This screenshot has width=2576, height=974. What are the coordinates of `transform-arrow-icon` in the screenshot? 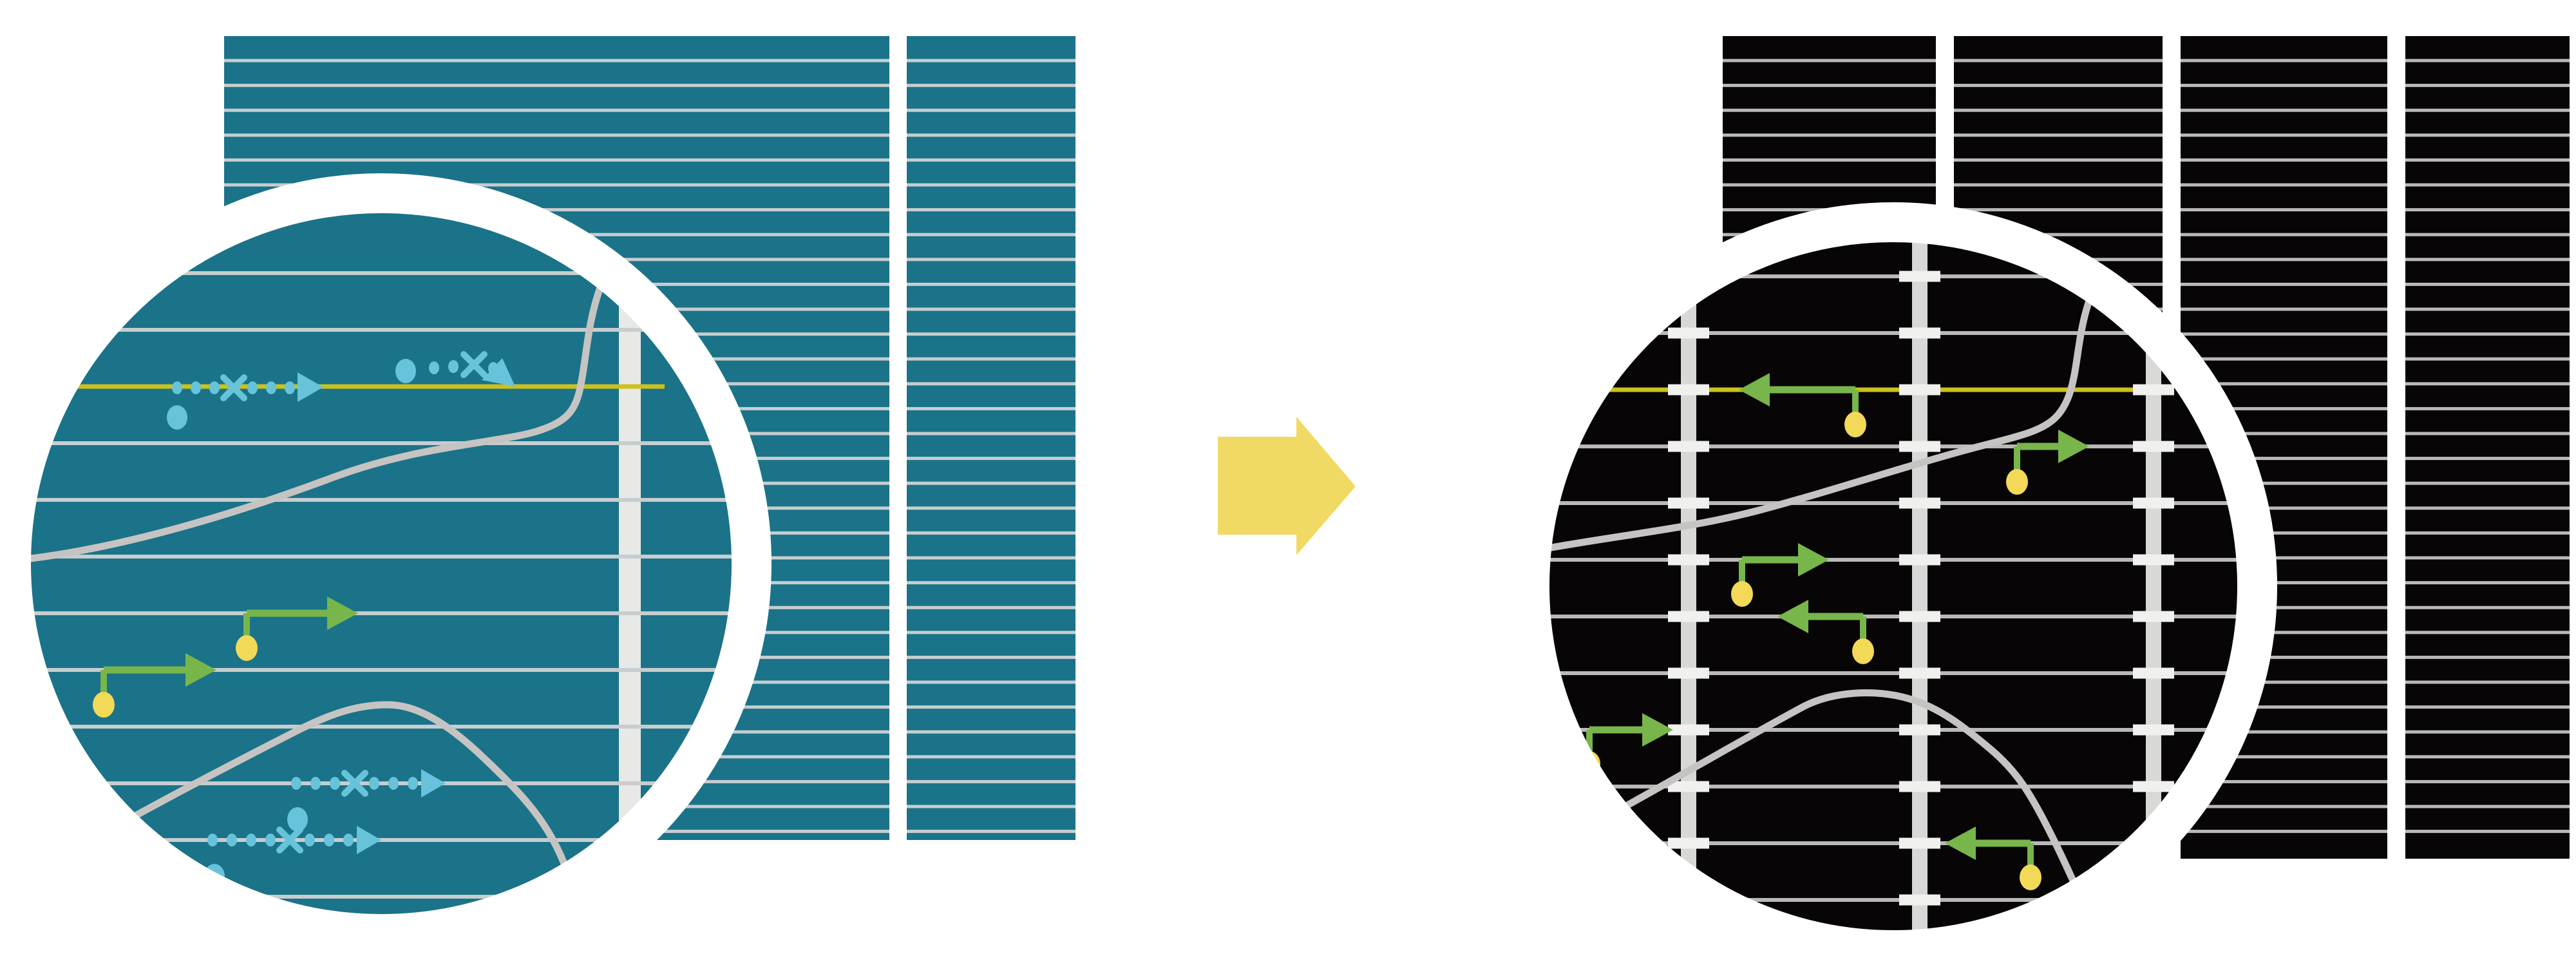 It's located at (1287, 486).